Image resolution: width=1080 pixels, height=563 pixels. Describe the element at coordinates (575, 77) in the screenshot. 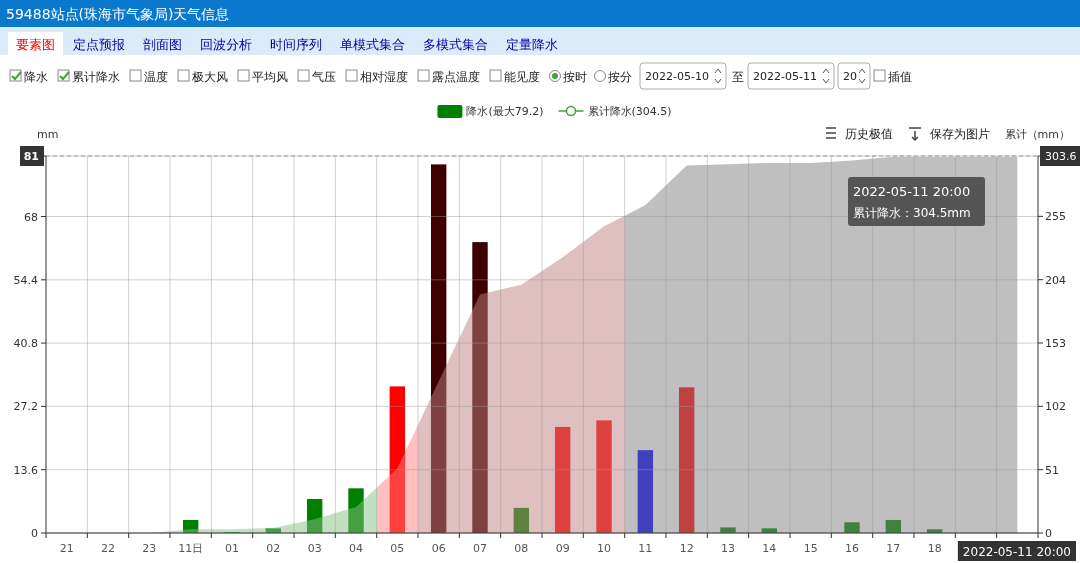

I see `text: 按时` at that location.